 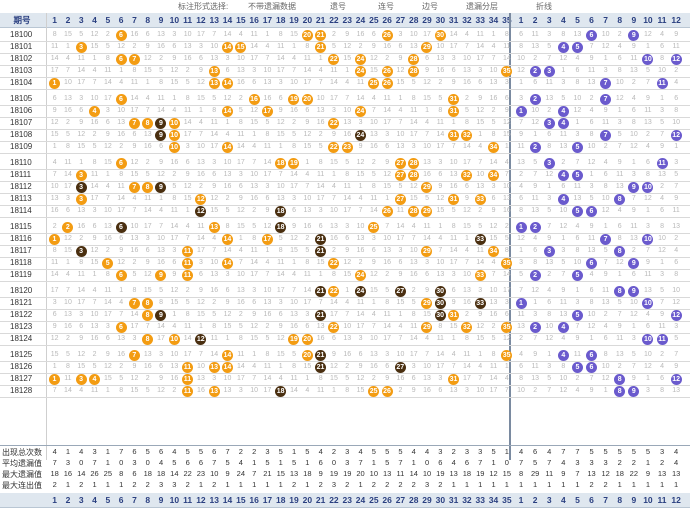 I want to click on front-ball: 6, so click(x=121, y=99).